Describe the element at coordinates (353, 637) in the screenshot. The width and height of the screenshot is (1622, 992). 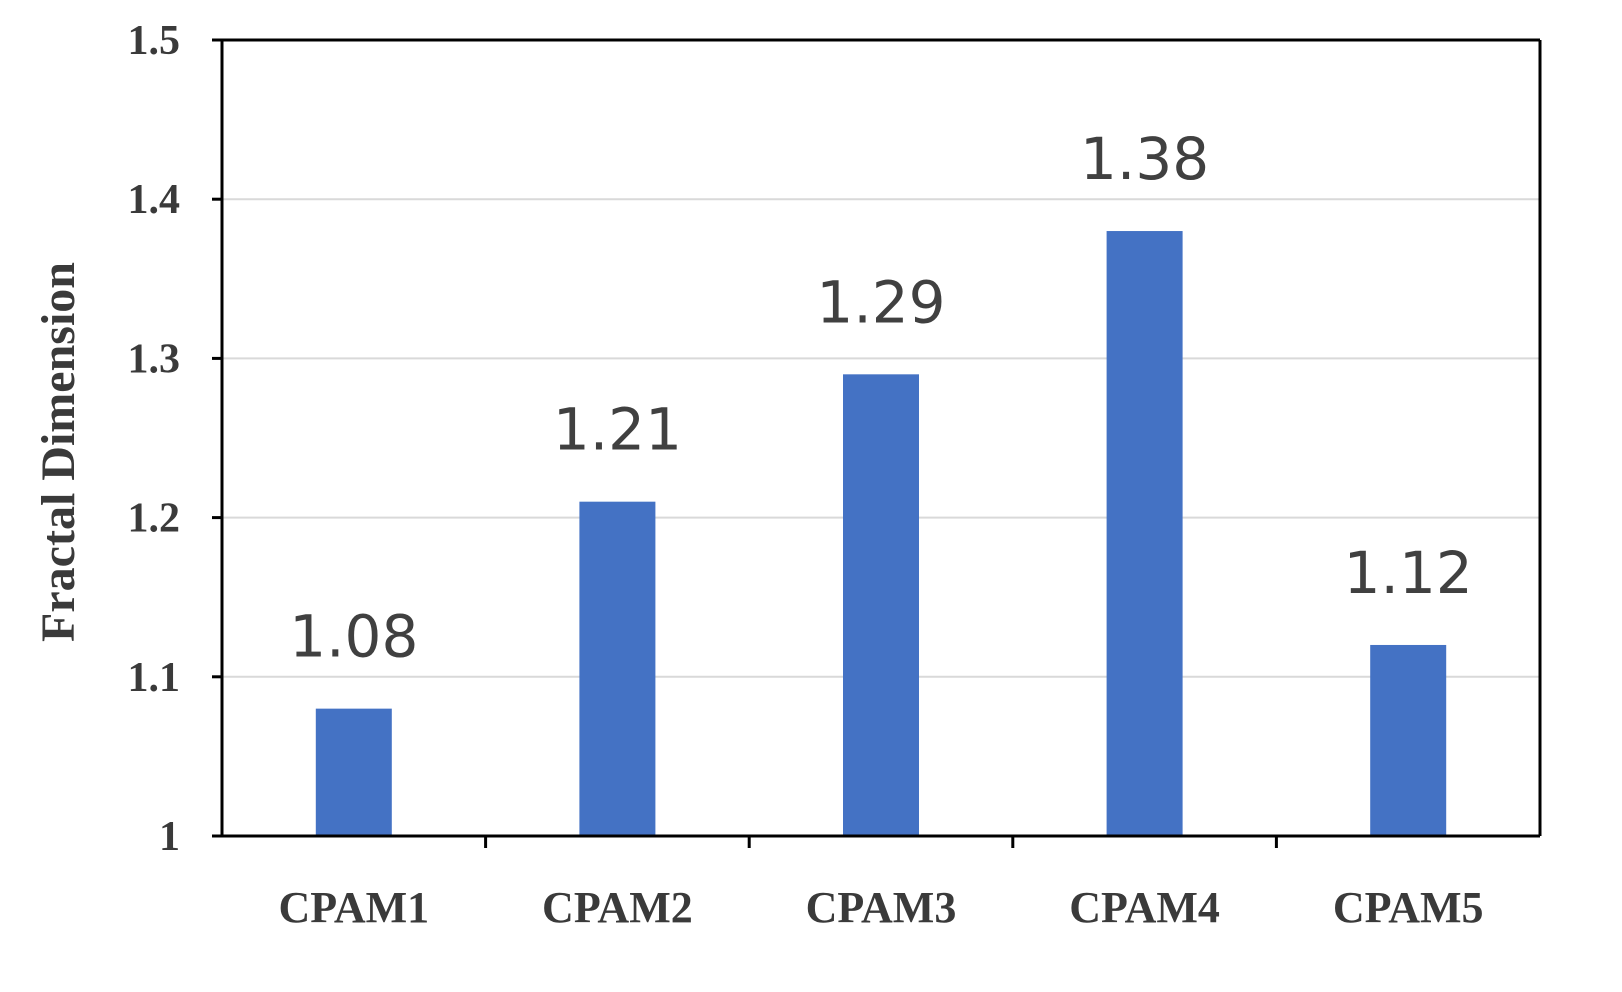
I see `data-label: 1.08` at that location.